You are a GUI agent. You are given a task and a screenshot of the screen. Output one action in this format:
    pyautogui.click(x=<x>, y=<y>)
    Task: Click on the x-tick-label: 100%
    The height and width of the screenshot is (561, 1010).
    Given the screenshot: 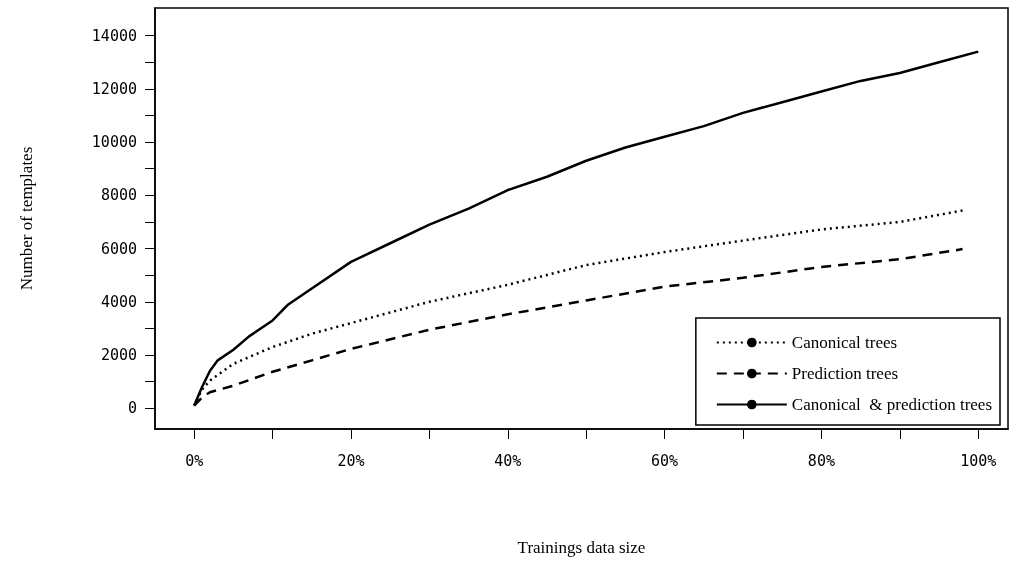 What is the action you would take?
    pyautogui.click(x=978, y=460)
    